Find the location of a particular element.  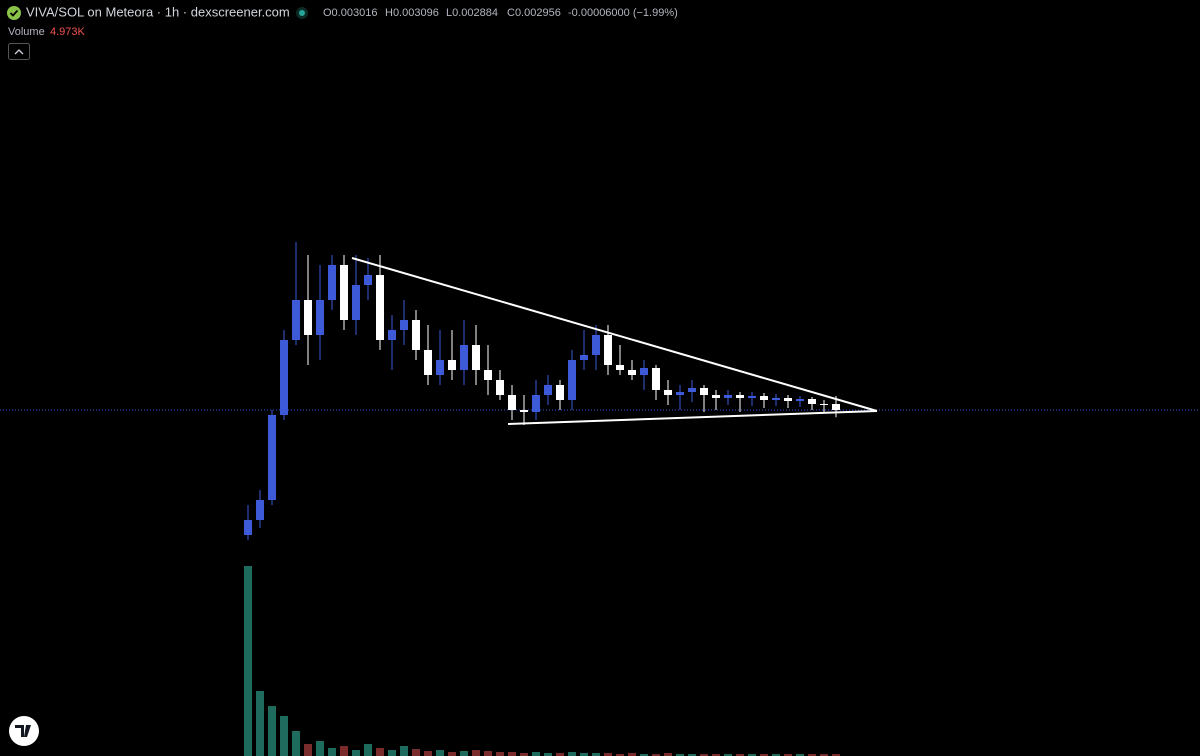

ohlc-close: C0.002956 is located at coordinates (534, 13).